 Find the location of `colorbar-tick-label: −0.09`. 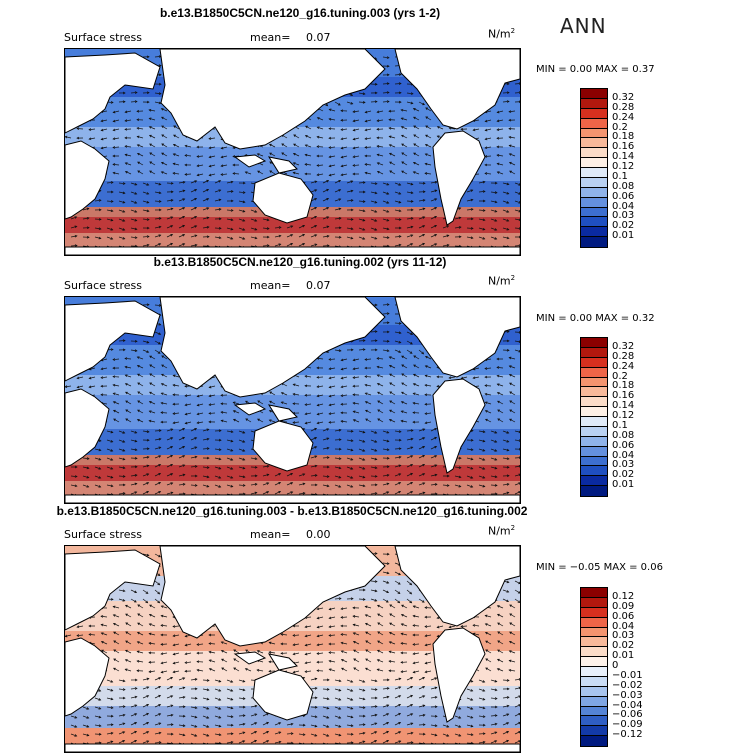

colorbar-tick-label: −0.09 is located at coordinates (627, 725).